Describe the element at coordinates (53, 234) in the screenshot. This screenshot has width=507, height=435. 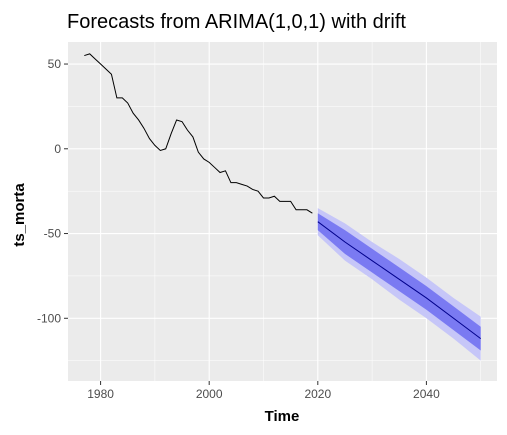
I see `y-tick-label: -50` at that location.